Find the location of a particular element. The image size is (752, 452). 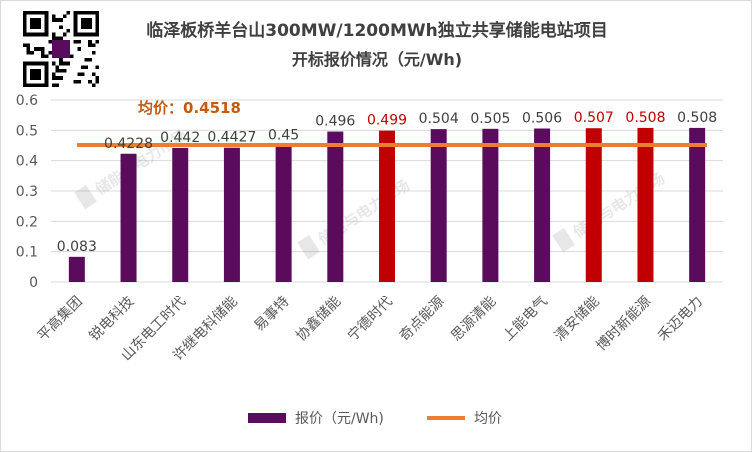

bar-value-label: 0.507 is located at coordinates (594, 118).